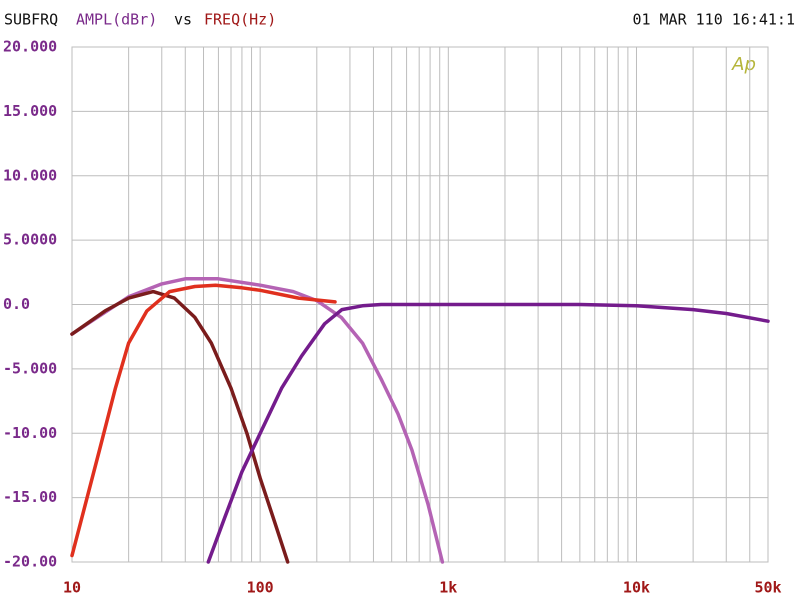 Image resolution: width=800 pixels, height=600 pixels. I want to click on x-tick-label: 50k, so click(767, 588).